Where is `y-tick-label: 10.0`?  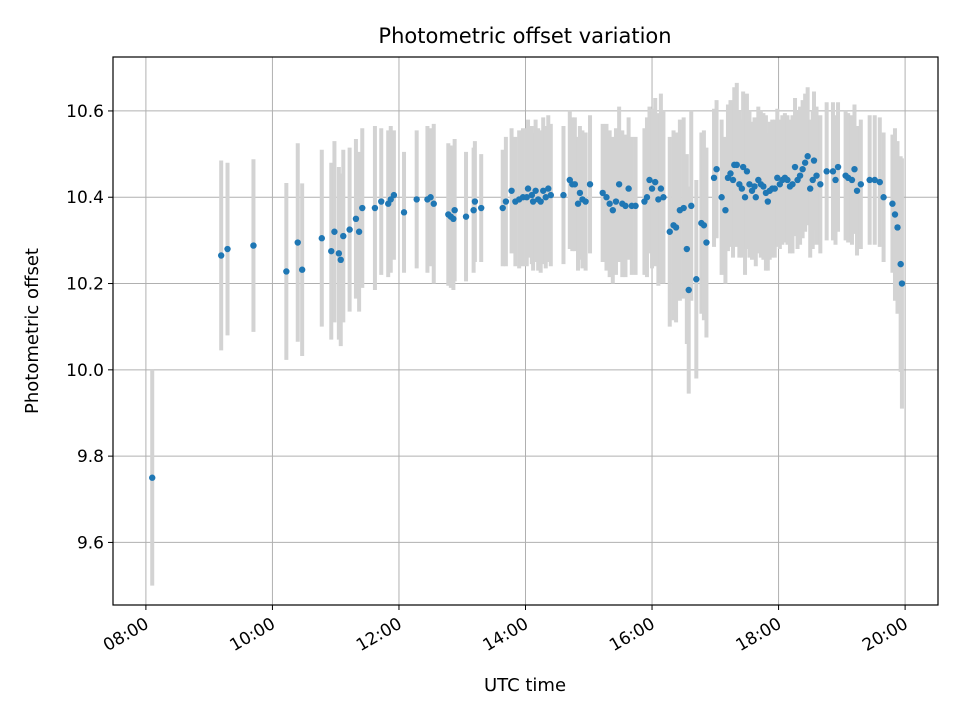 y-tick-label: 10.0 is located at coordinates (85, 371).